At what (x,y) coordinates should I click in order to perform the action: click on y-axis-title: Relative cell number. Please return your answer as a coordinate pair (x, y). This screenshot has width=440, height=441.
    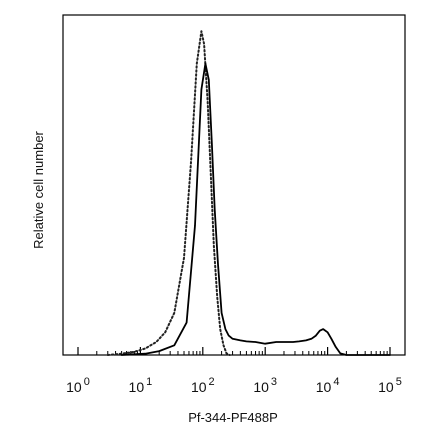
    Looking at the image, I should click on (38, 189).